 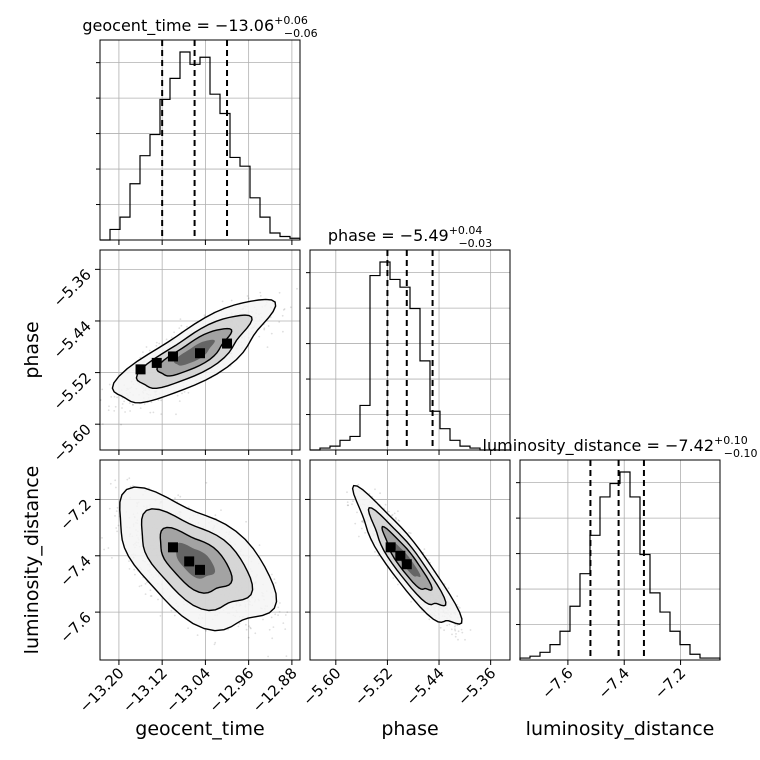 What do you see at coordinates (275, 690) in the screenshot?
I see `x-tick-label: −12.88` at bounding box center [275, 690].